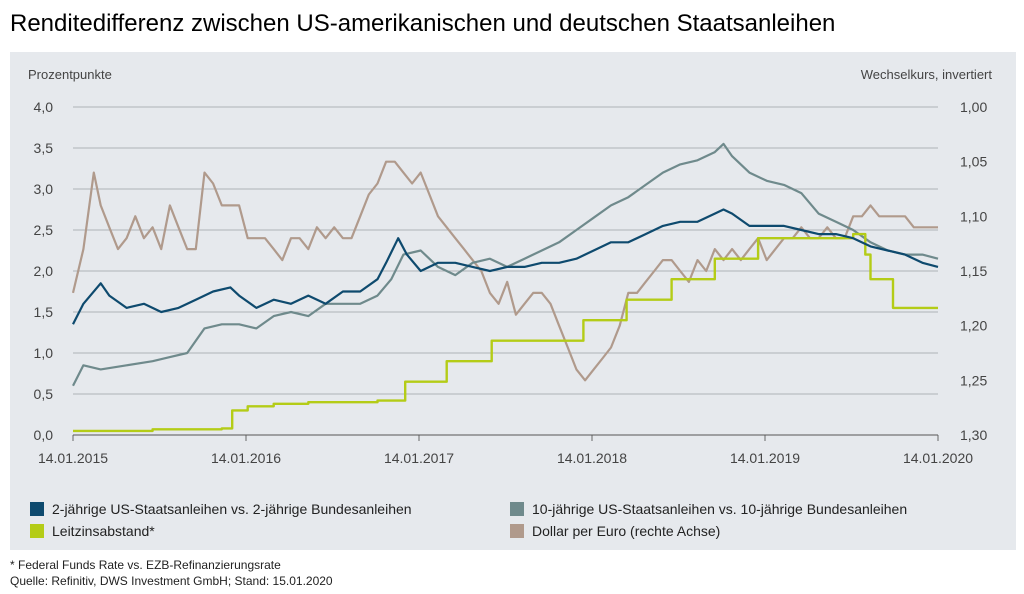 Image resolution: width=1024 pixels, height=594 pixels. What do you see at coordinates (44, 189) in the screenshot?
I see `y-tick-label: 3,0` at bounding box center [44, 189].